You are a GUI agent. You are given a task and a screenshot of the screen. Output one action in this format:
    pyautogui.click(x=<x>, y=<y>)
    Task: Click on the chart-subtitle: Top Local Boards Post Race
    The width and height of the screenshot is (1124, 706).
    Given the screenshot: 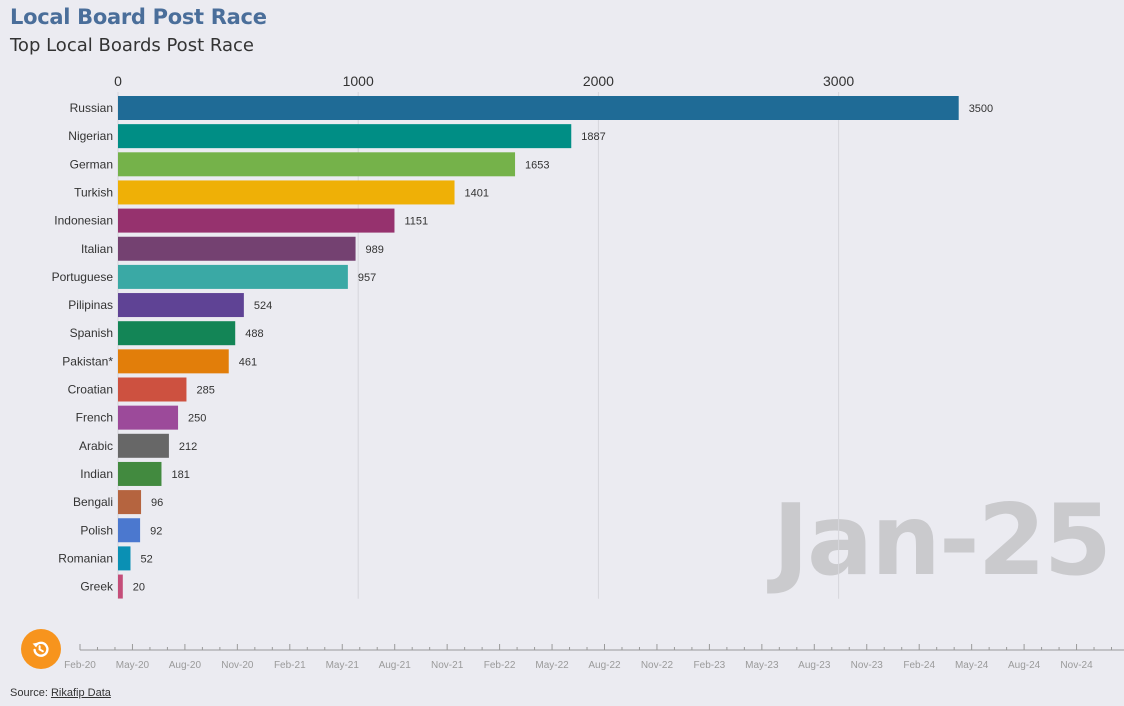 What is the action you would take?
    pyautogui.click(x=132, y=45)
    